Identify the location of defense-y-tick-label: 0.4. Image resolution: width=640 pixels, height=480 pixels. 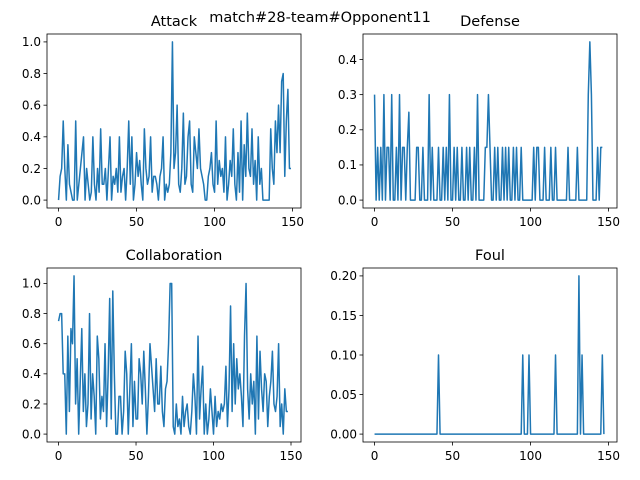
(347, 60).